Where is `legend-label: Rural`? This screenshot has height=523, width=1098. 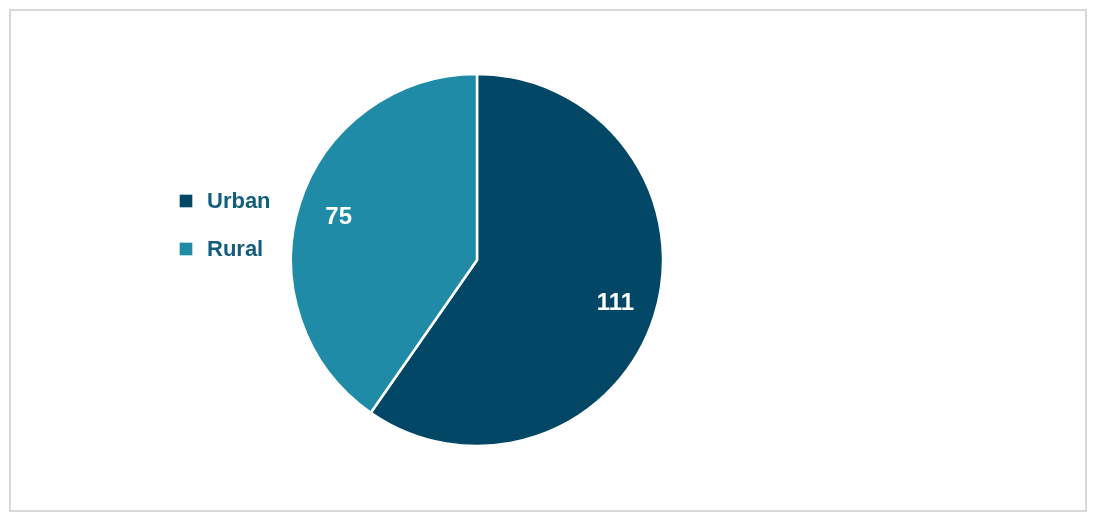
legend-label: Rural is located at coordinates (235, 248).